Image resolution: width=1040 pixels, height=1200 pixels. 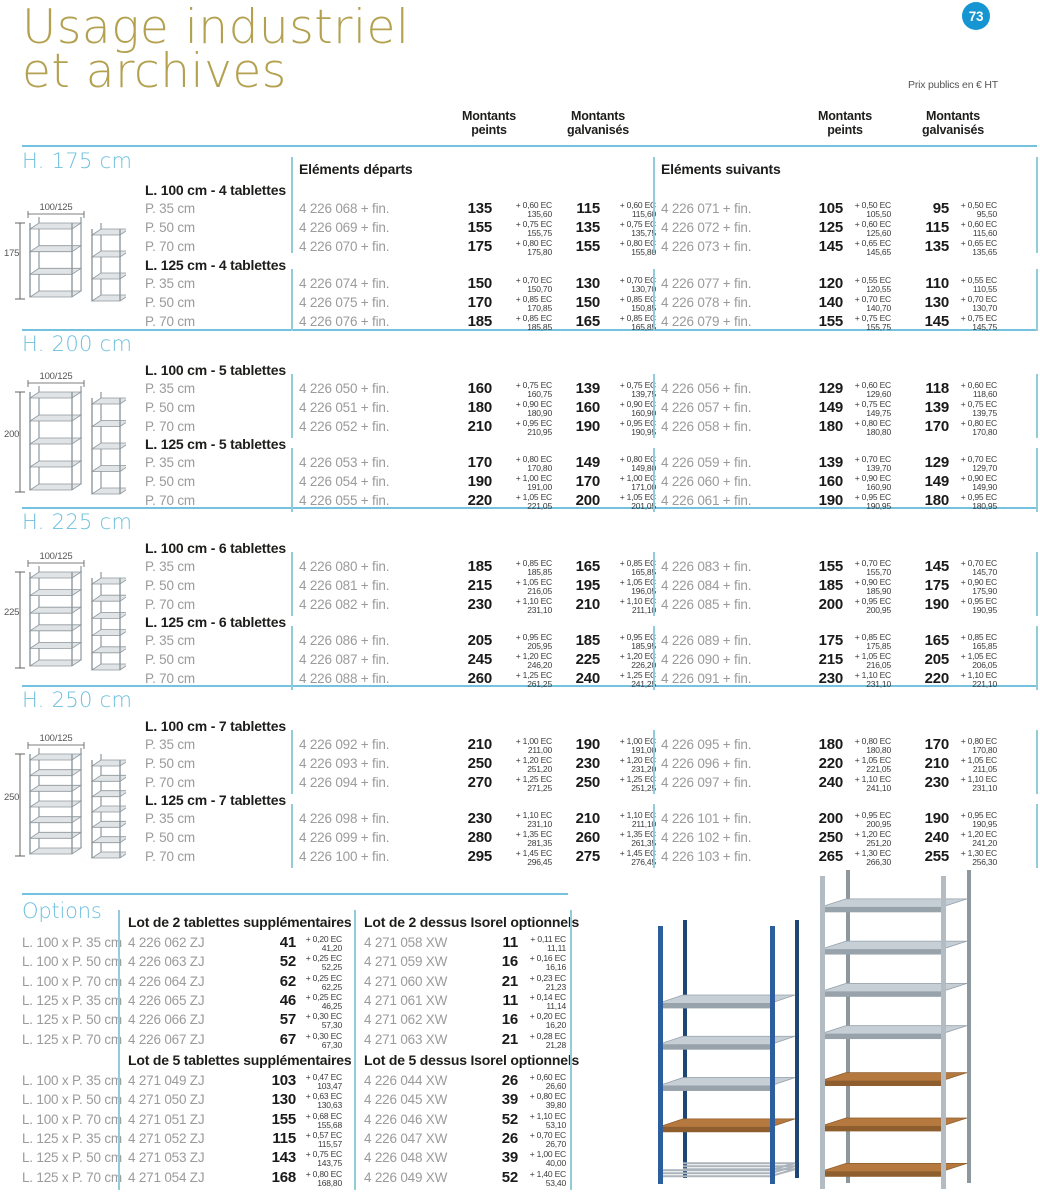 I want to click on price-value: 160, so click(x=831, y=481).